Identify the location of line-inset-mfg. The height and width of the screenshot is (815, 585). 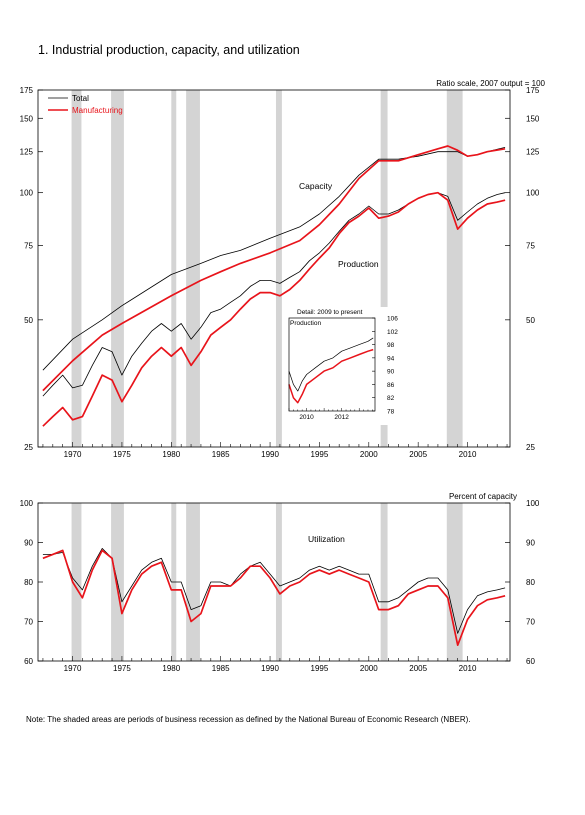
(331, 376).